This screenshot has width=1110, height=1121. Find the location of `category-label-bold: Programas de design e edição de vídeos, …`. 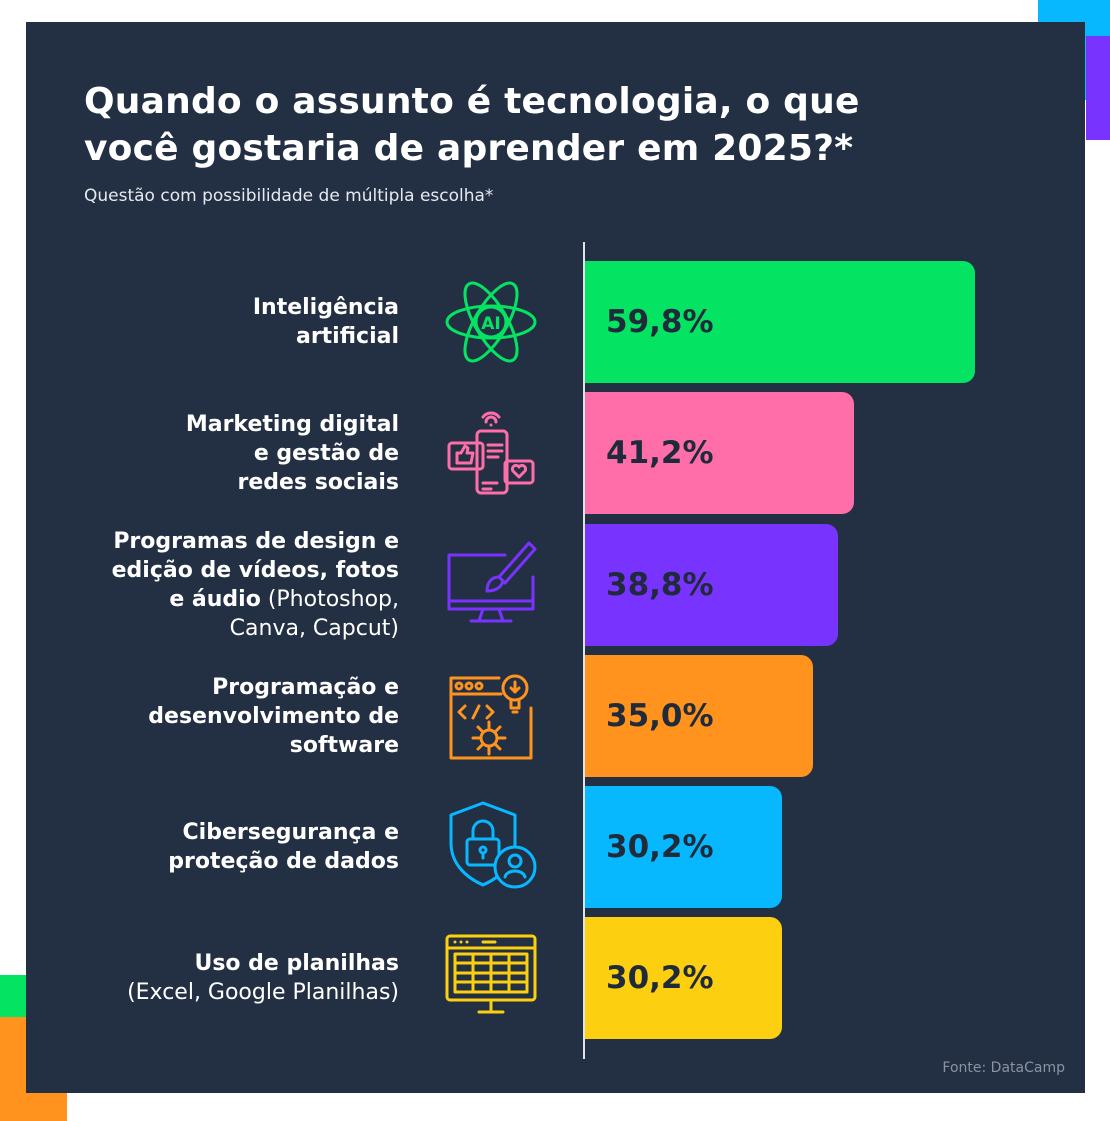

category-label-bold: Programas de design e edição de vídeos, … is located at coordinates (255, 570).